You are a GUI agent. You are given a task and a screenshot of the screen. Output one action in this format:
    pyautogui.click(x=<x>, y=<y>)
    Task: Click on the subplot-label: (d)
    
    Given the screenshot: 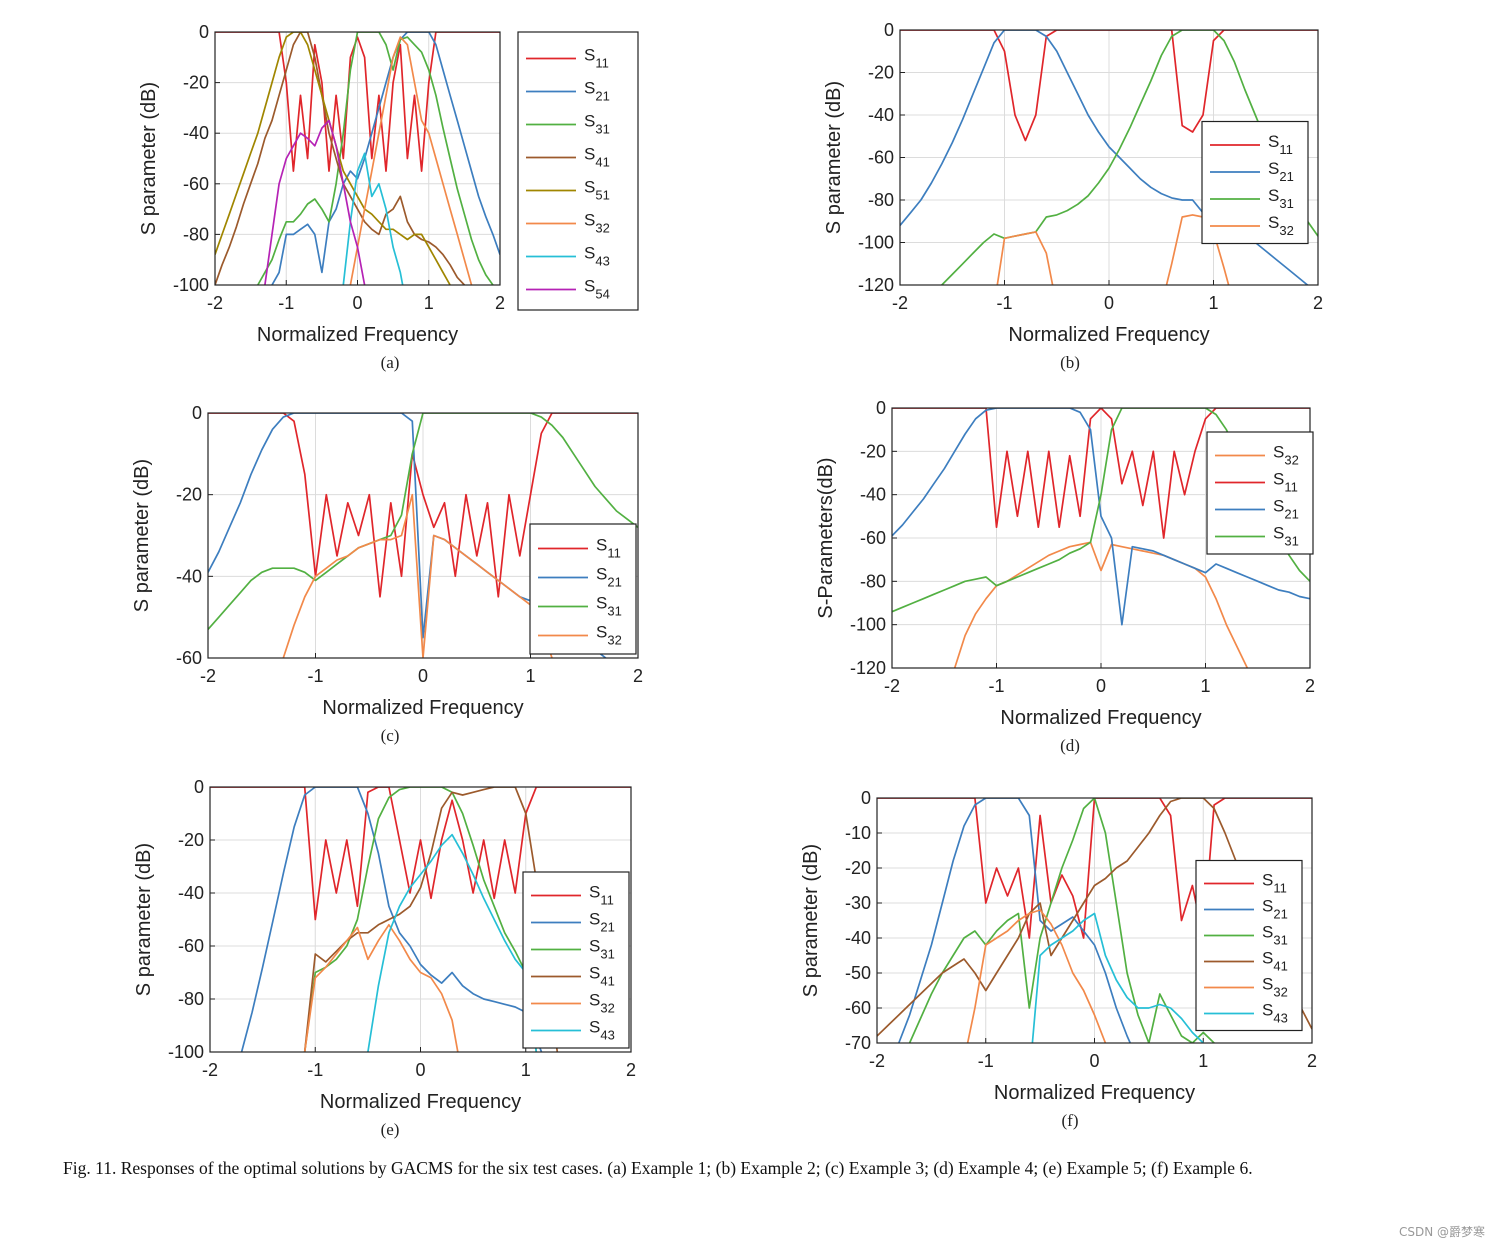 What is the action you would take?
    pyautogui.click(x=1070, y=745)
    